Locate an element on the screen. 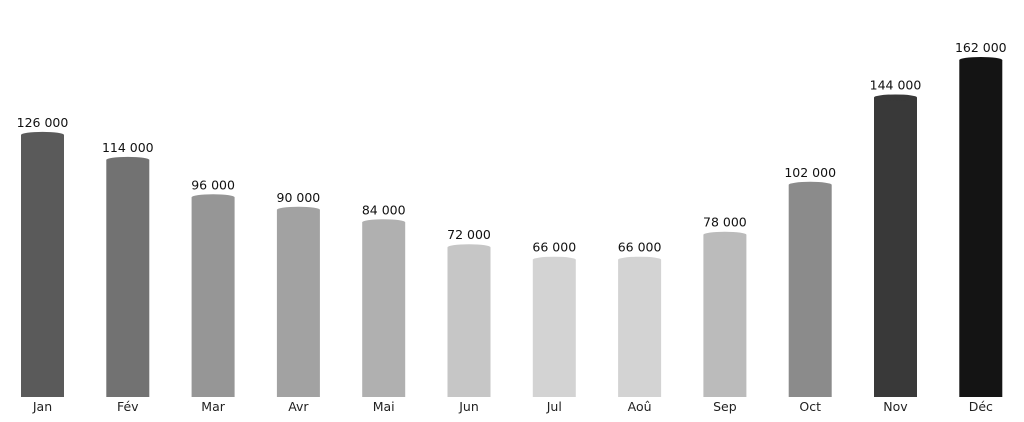  category-label-3: Avr is located at coordinates (298, 406).